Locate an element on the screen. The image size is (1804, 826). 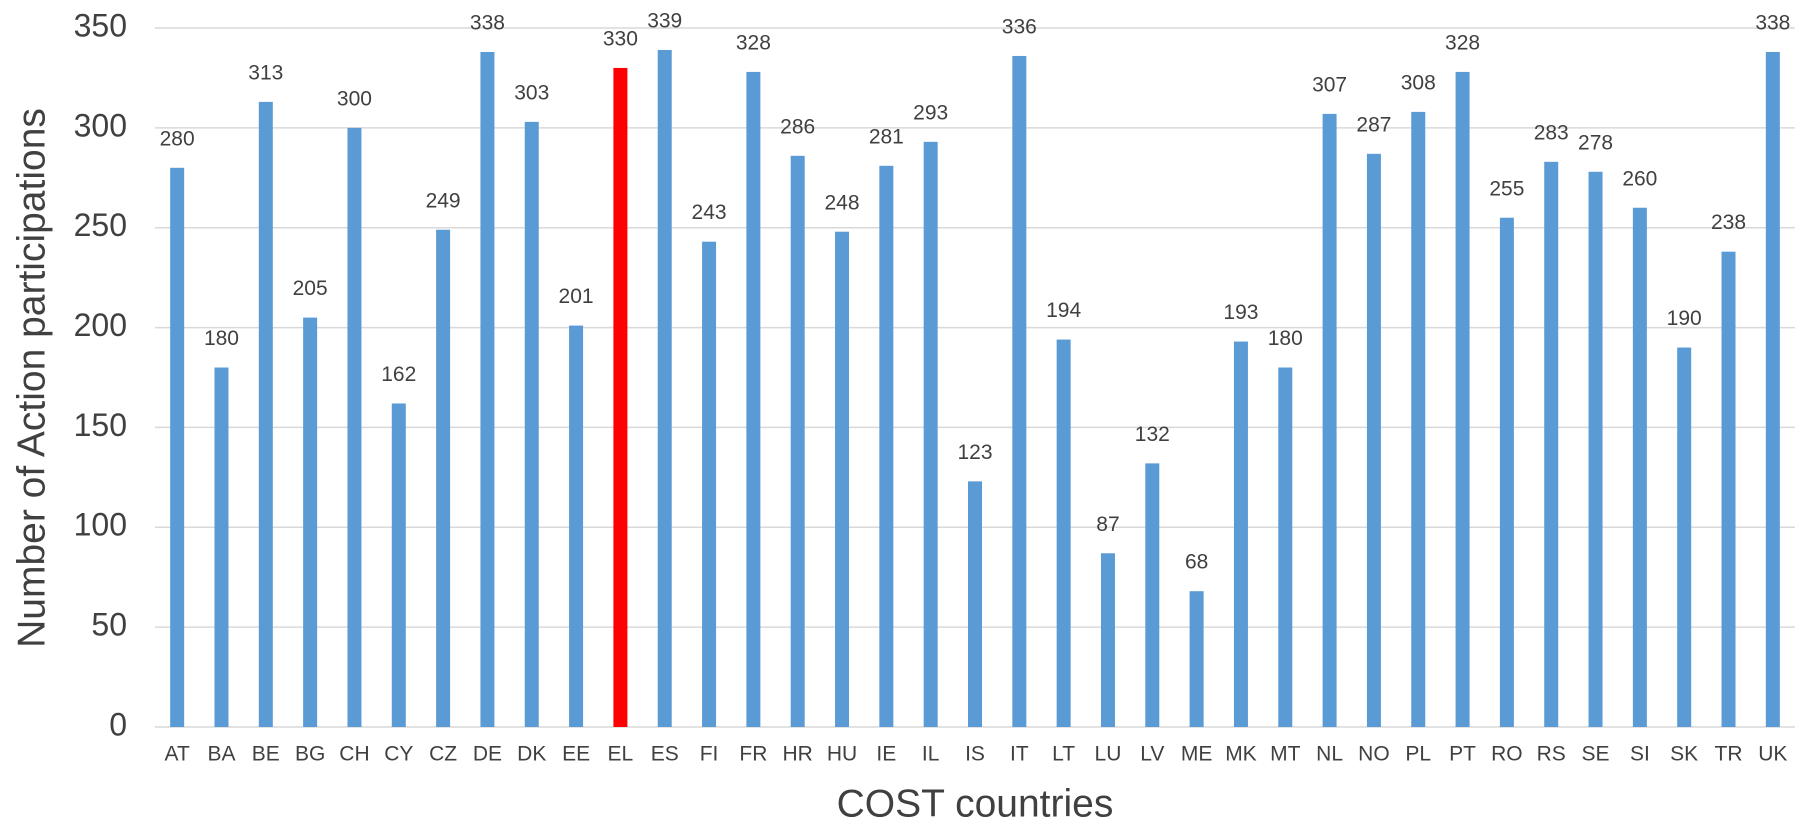
data-label: 248 is located at coordinates (842, 202).